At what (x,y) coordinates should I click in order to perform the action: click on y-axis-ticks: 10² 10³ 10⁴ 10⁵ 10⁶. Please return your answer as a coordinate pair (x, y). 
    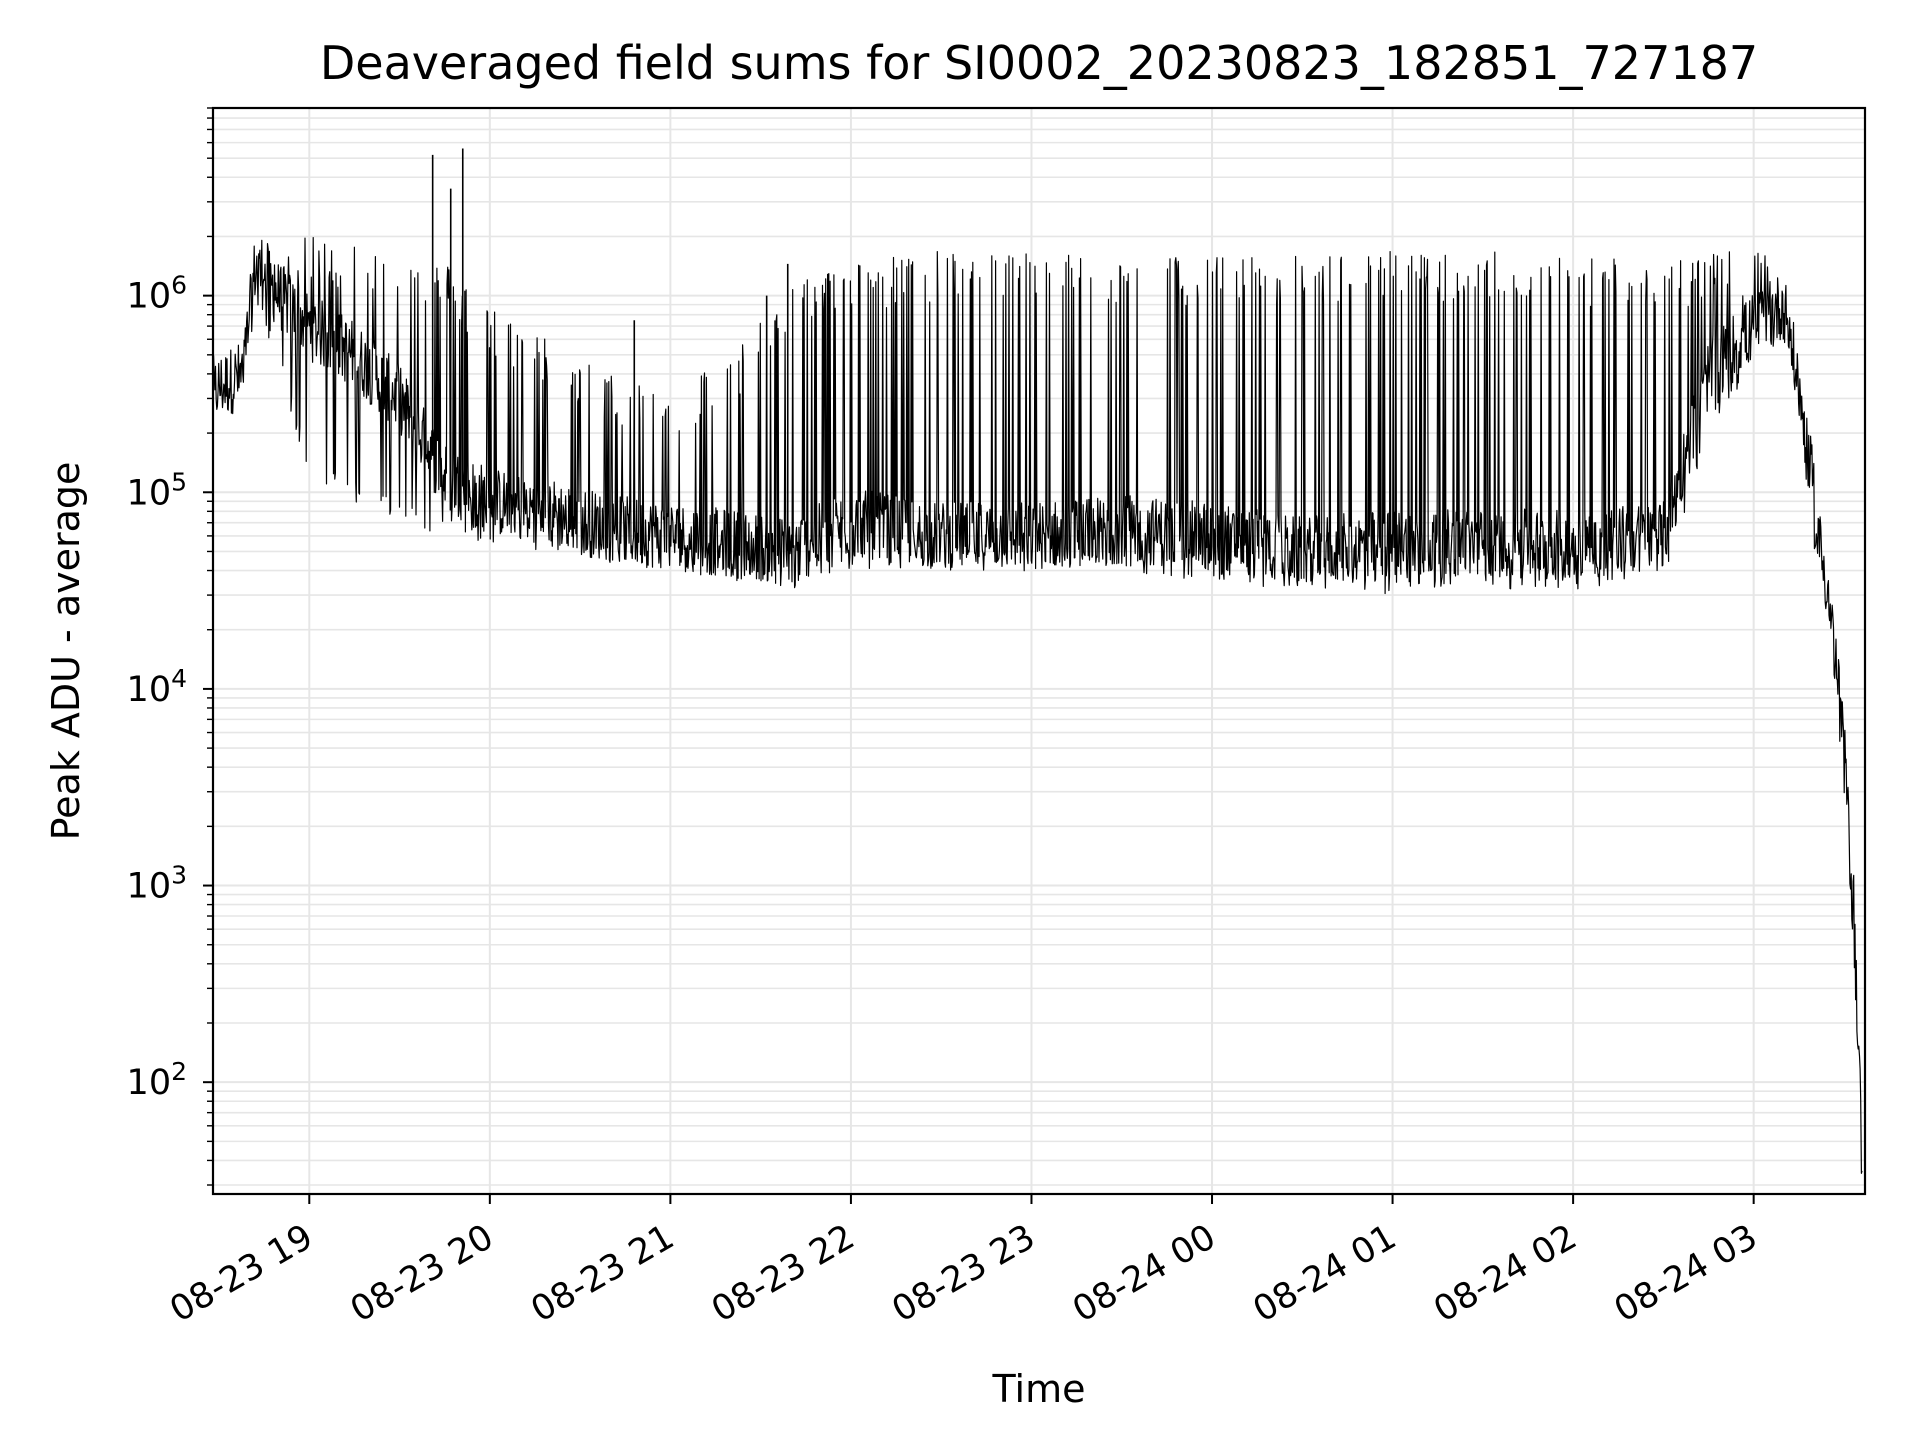
    Looking at the image, I should click on (170, 646).